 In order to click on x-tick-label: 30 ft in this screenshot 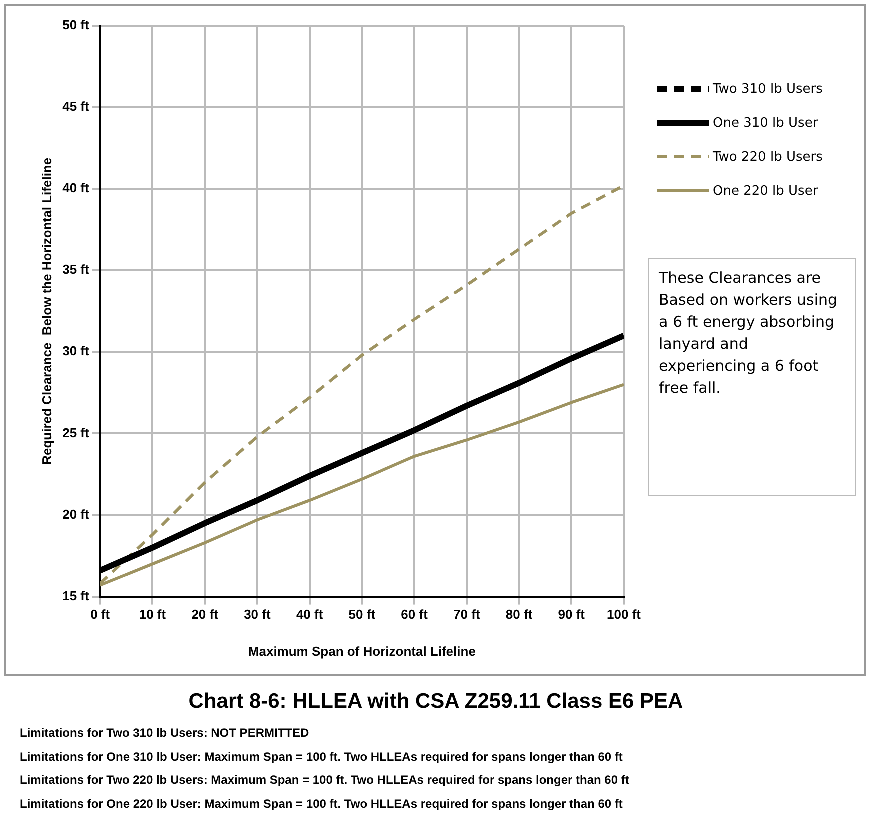, I will do `click(258, 614)`.